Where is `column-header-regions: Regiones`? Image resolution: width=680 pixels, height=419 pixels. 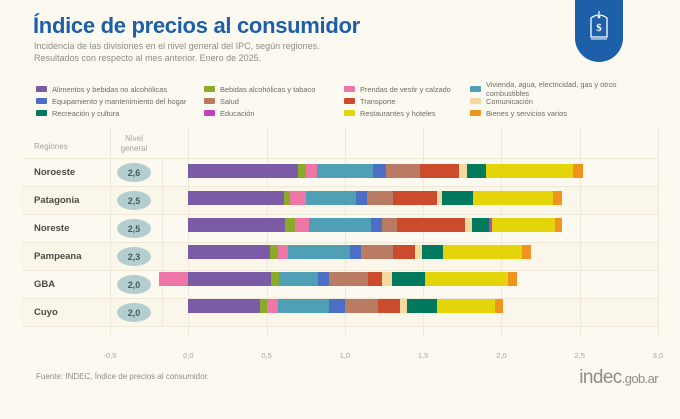 column-header-regions: Regiones is located at coordinates (51, 146).